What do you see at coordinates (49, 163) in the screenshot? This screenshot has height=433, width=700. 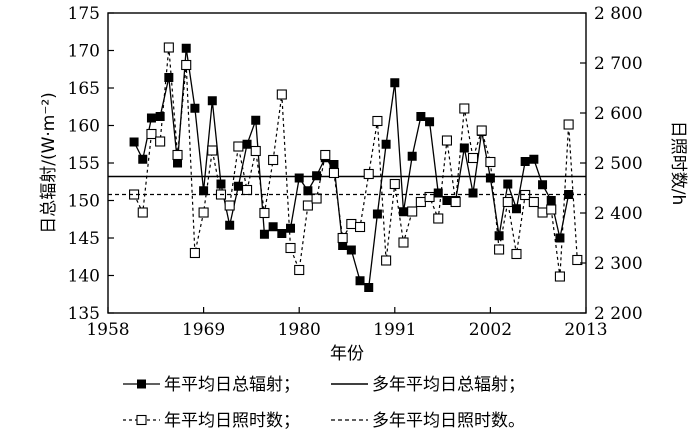 I see `y-left-axis-title: 日总辐射/(W·m⁻²)` at bounding box center [49, 163].